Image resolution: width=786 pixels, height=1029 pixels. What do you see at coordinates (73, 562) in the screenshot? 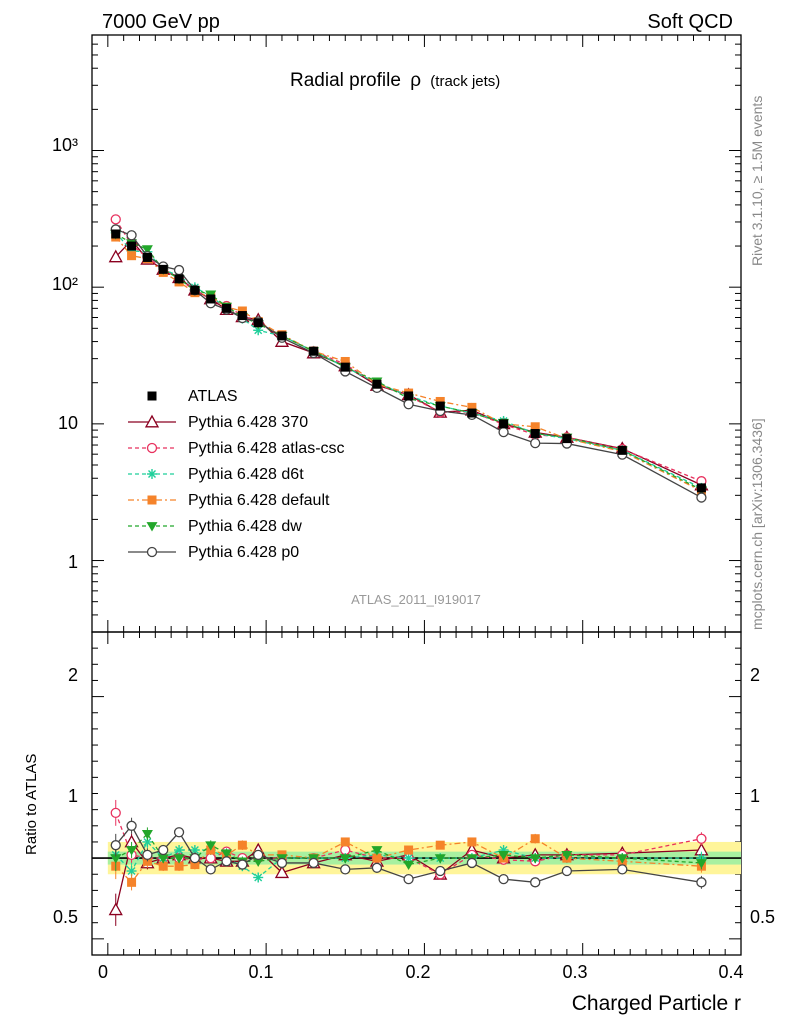
I see `ytick-label-1: 1` at bounding box center [73, 562].